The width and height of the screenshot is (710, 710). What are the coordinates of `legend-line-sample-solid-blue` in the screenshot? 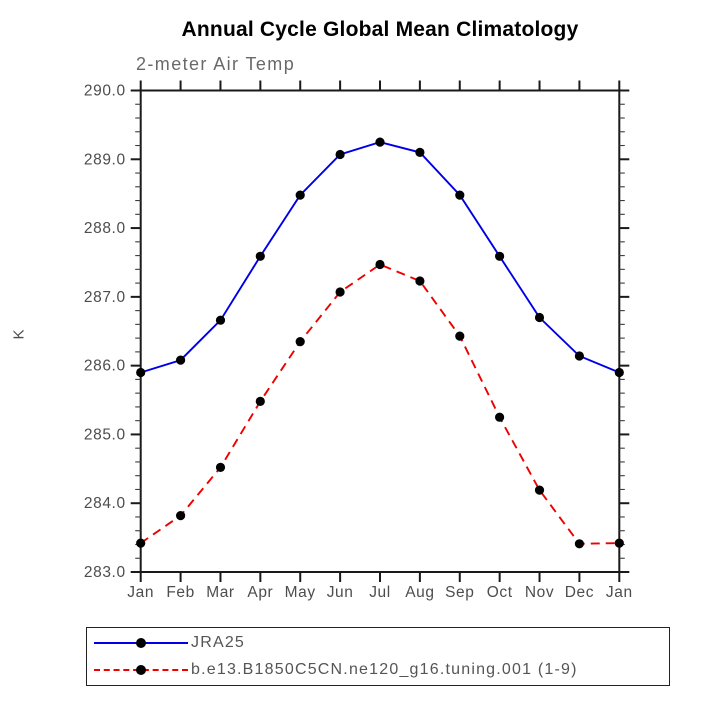 It's located at (141, 643).